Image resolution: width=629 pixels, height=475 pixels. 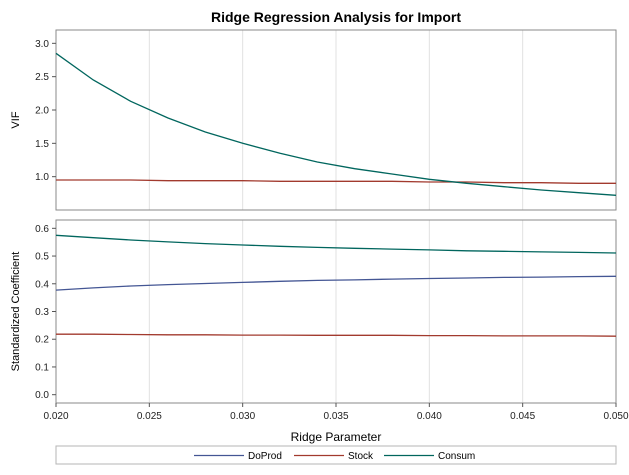 What do you see at coordinates (42, 312) in the screenshot?
I see `y-tick-label: 0.3` at bounding box center [42, 312].